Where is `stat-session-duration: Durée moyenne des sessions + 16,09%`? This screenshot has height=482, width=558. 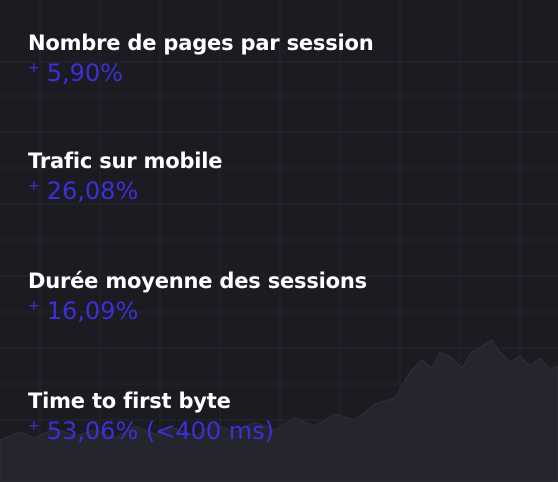
stat-session-duration: Durée moyenne des sessions + 16,09% is located at coordinates (288, 297).